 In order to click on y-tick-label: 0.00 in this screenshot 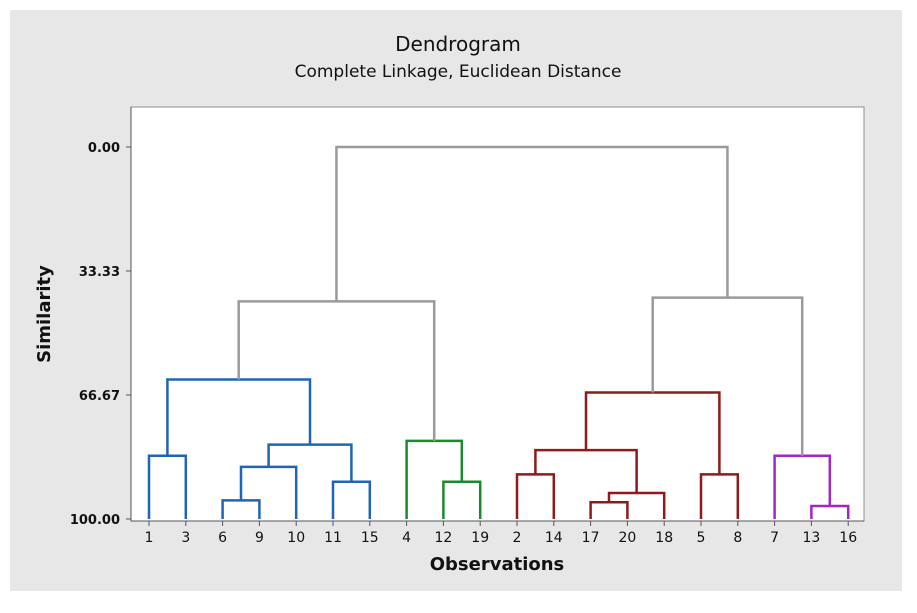, I will do `click(104, 148)`.